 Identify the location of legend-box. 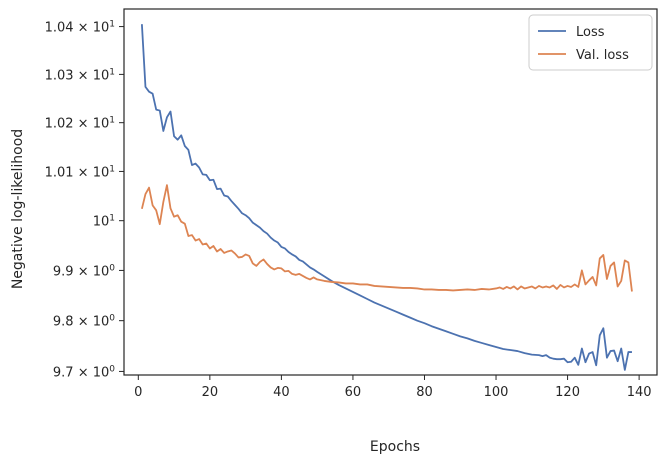
(590, 42).